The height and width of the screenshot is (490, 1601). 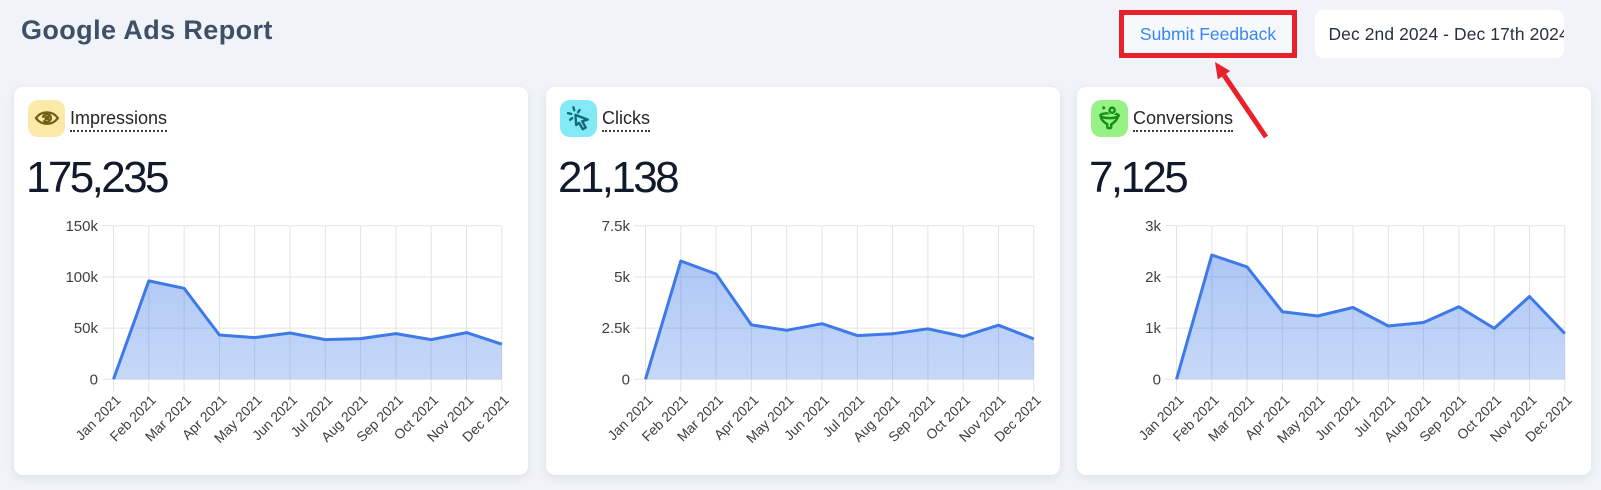 I want to click on svg-text: 150k, so click(x=81, y=226).